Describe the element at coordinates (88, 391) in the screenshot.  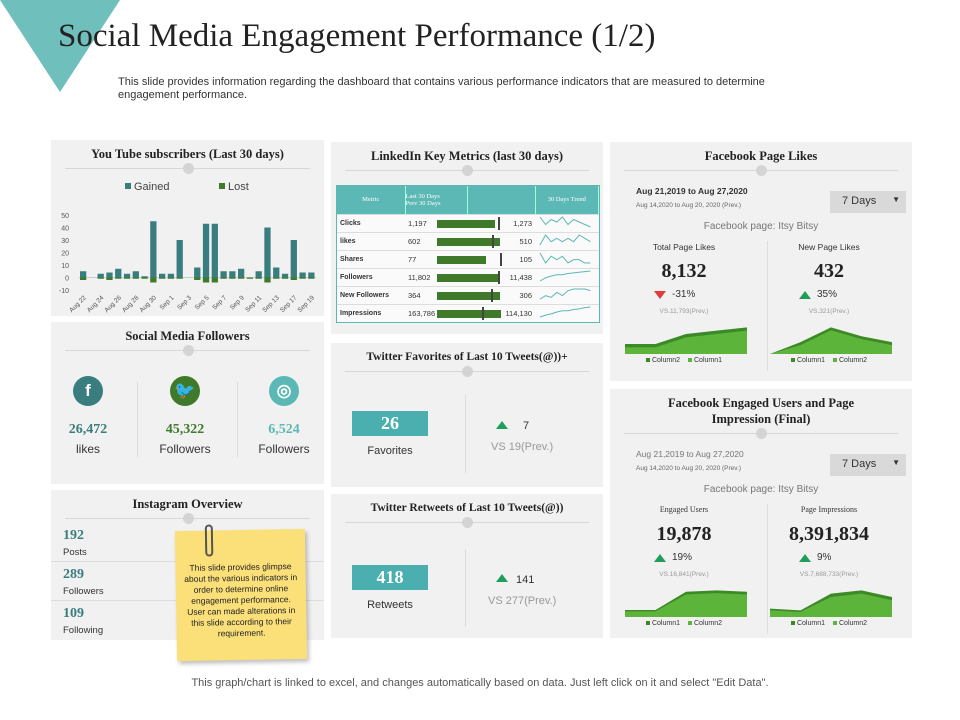
I see `facebook-icon: f` at that location.